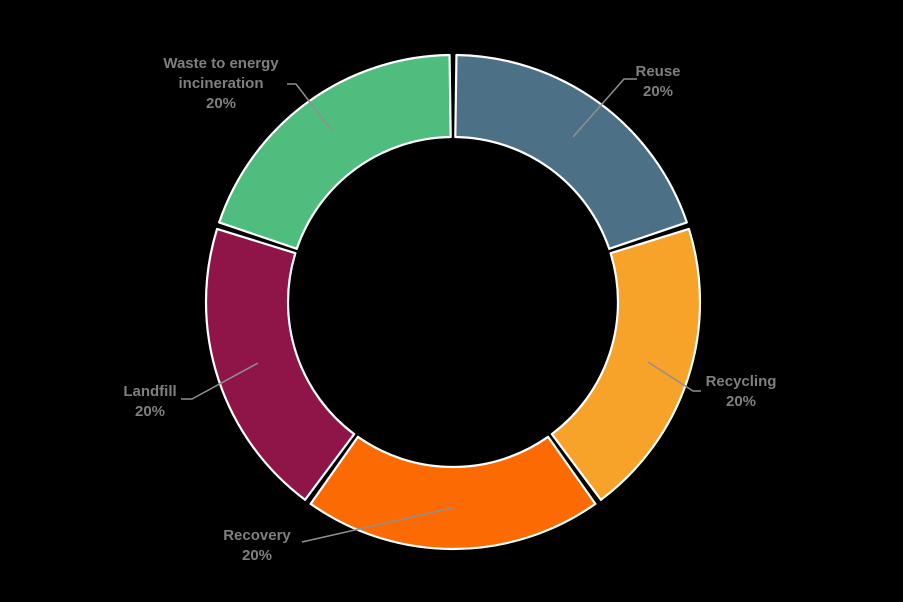 The height and width of the screenshot is (602, 903). What do you see at coordinates (571, 151) in the screenshot?
I see `pie-slice-reuse` at bounding box center [571, 151].